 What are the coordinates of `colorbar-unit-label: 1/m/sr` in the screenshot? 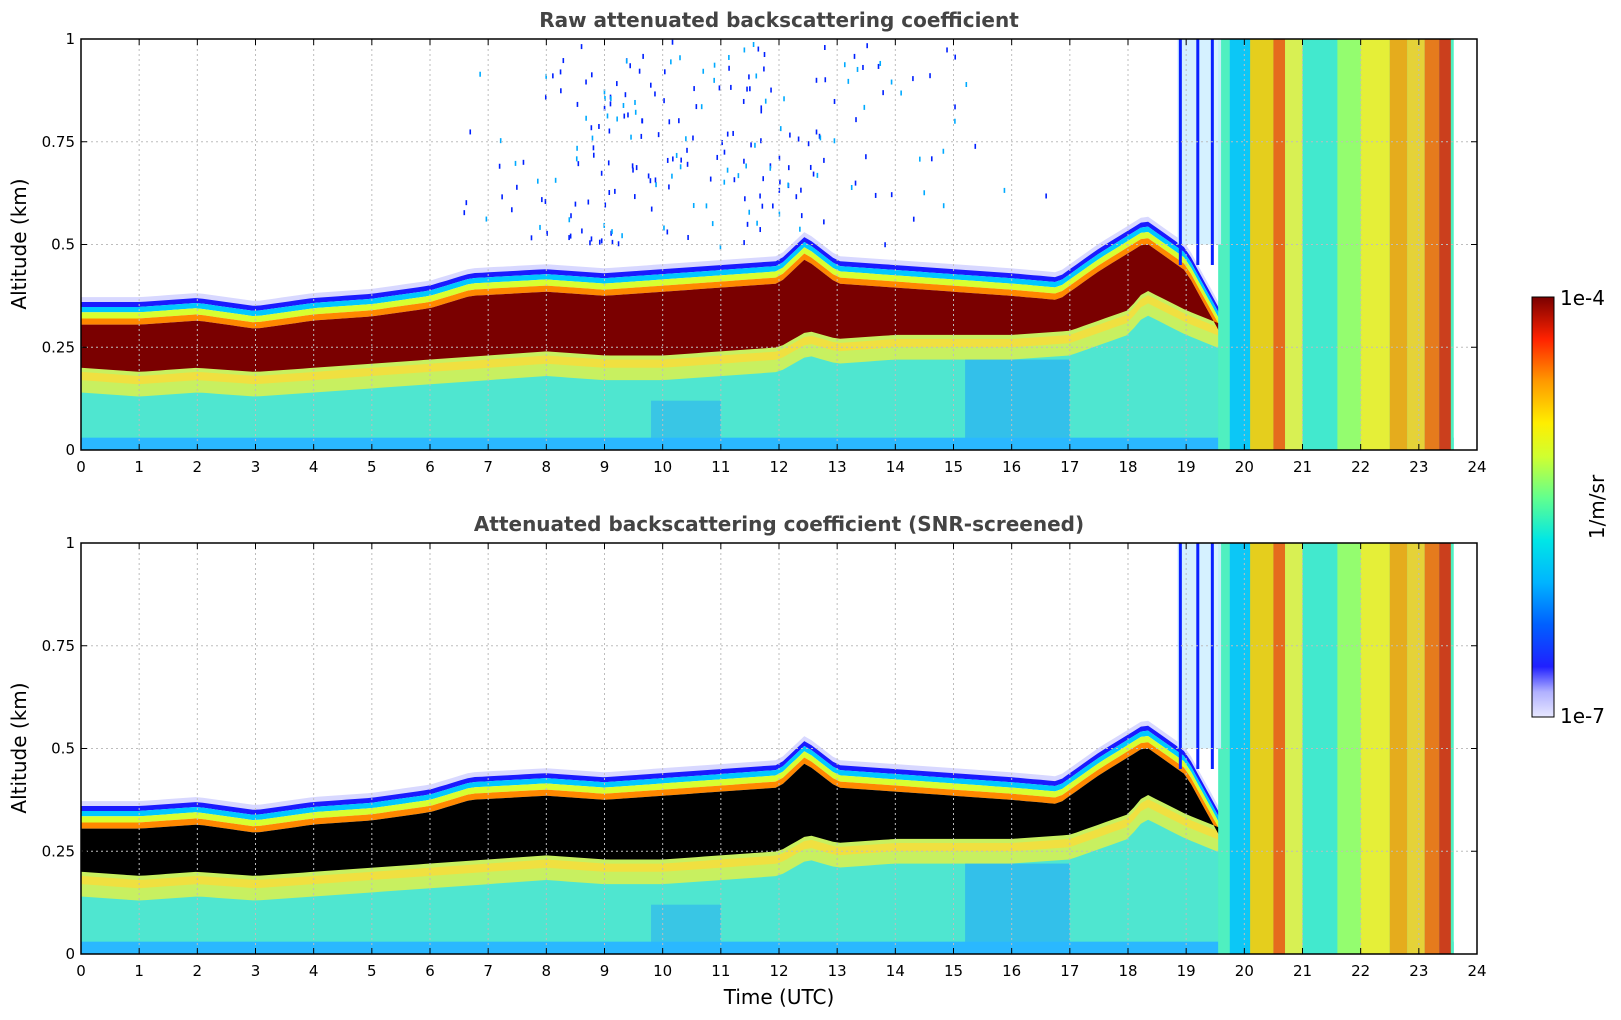 It's located at (1597, 506).